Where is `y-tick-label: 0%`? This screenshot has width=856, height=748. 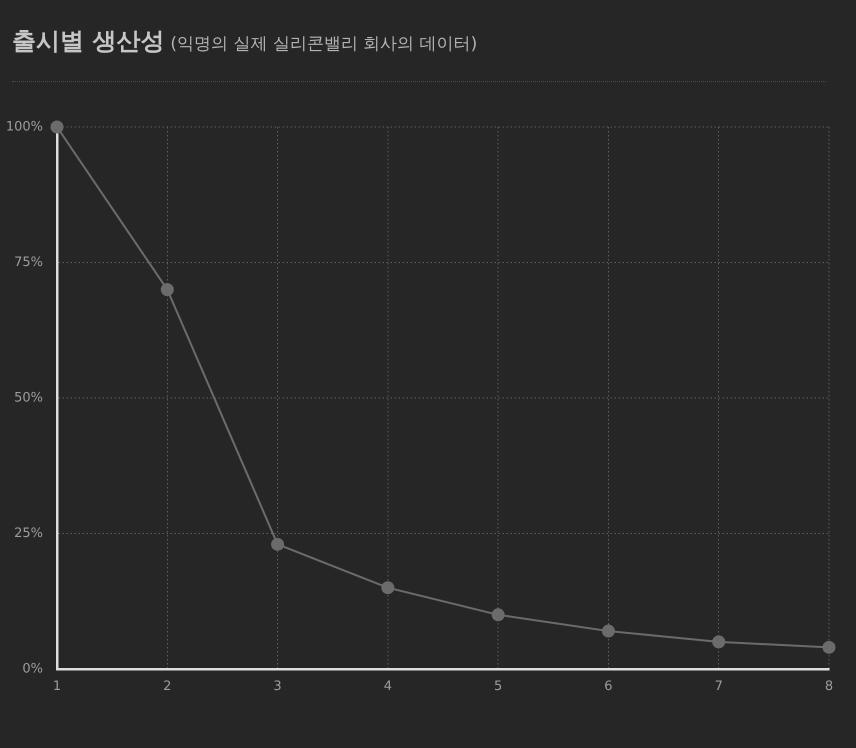 y-tick-label: 0% is located at coordinates (32, 668).